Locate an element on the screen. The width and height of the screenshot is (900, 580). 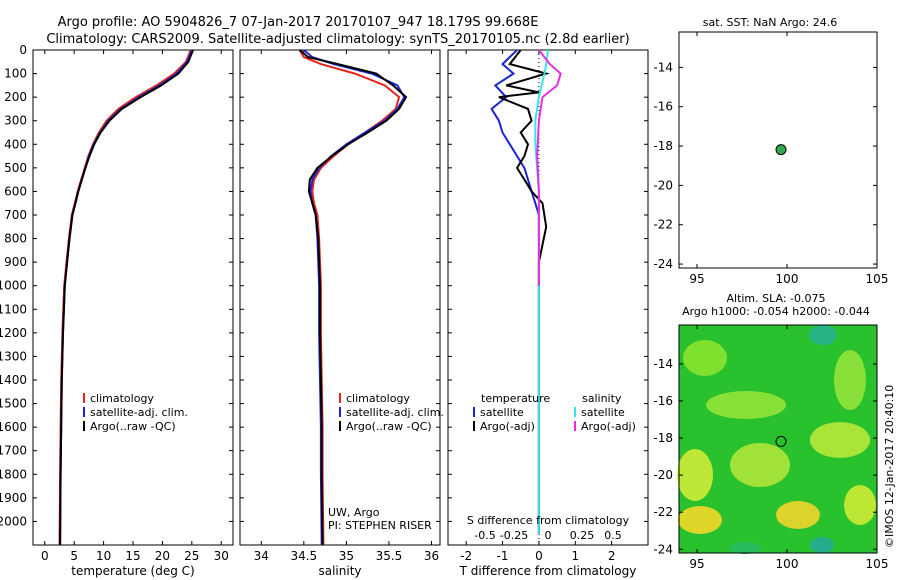
depth-tick-label: 1200 is located at coordinates (13, 333).